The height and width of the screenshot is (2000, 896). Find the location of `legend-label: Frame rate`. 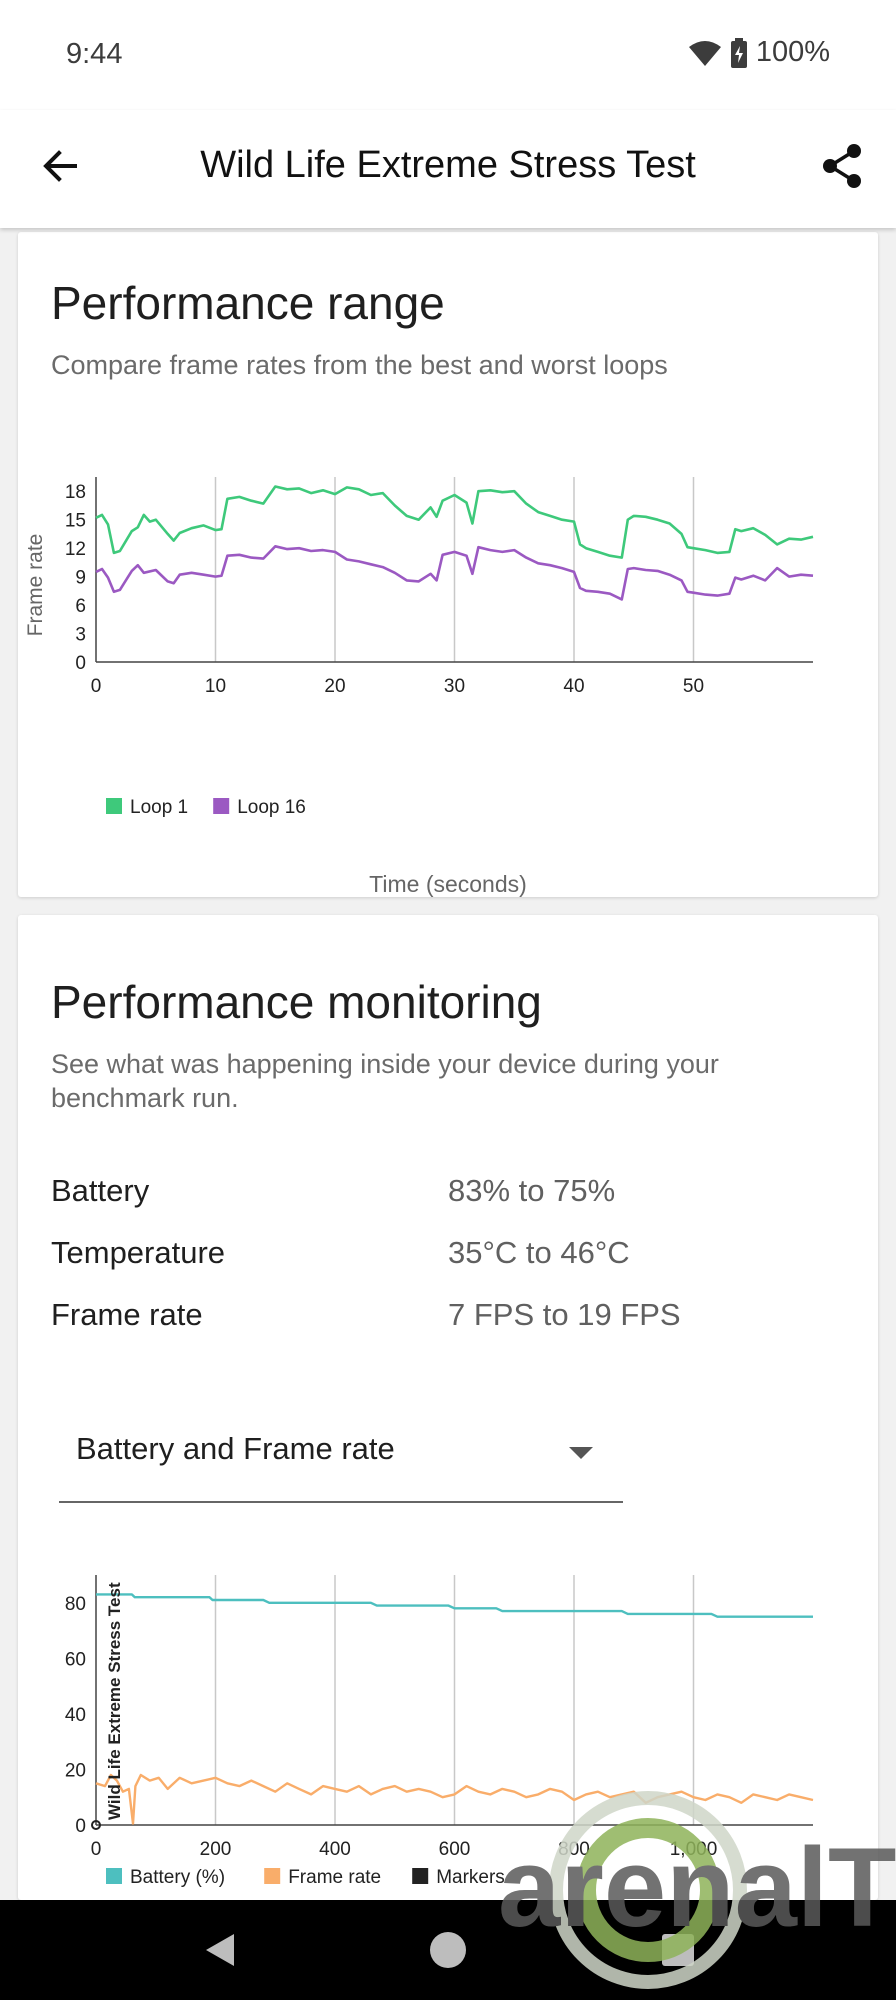

legend-label: Frame rate is located at coordinates (334, 1877).